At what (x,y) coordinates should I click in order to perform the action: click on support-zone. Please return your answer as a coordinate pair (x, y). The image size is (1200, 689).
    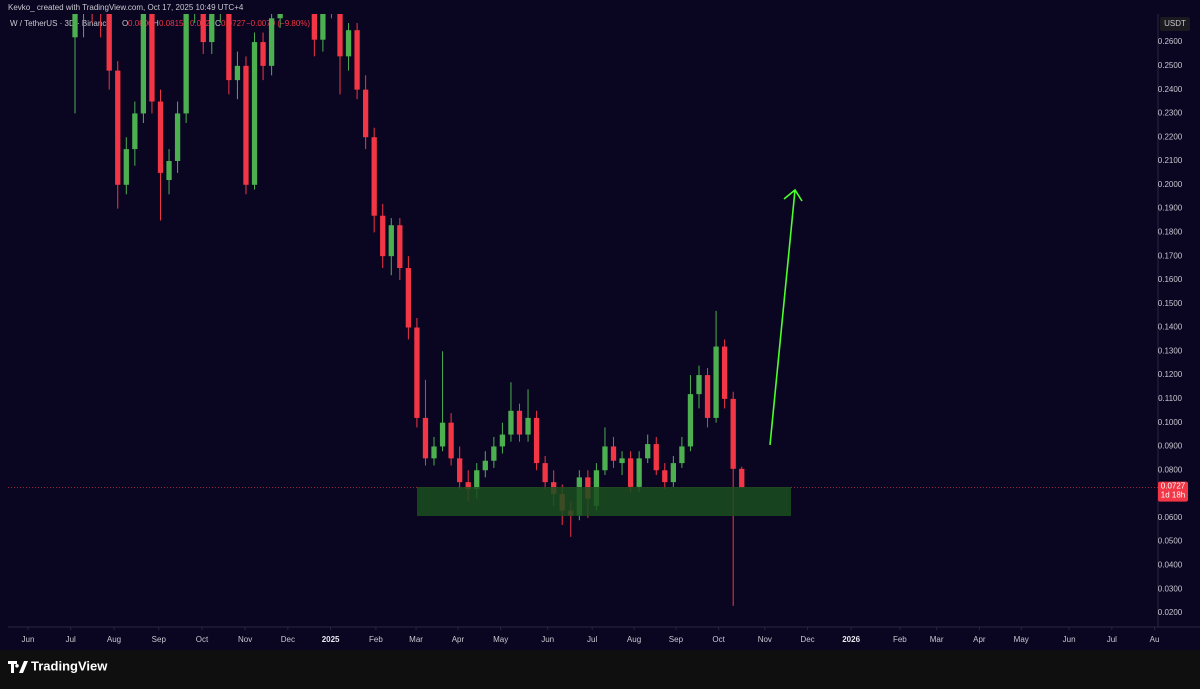
    Looking at the image, I should click on (604, 501).